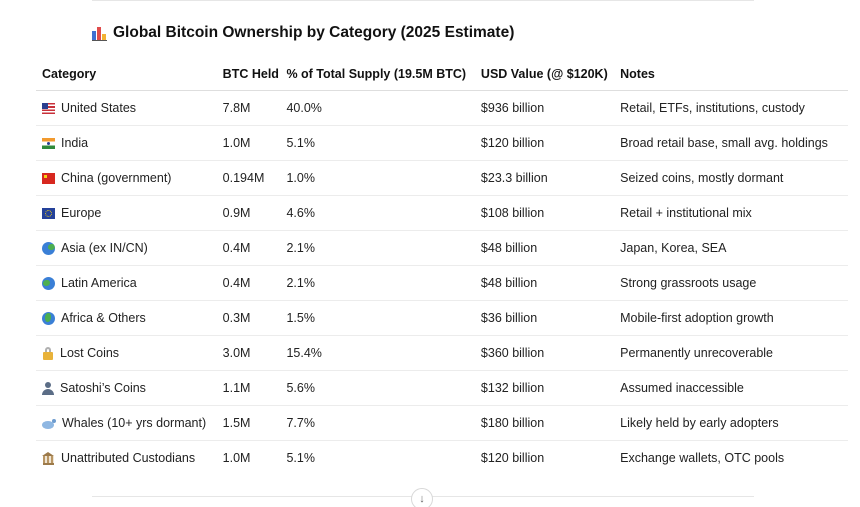 The width and height of the screenshot is (860, 507). Describe the element at coordinates (248, 353) in the screenshot. I see `row-btc: 3.0M` at that location.